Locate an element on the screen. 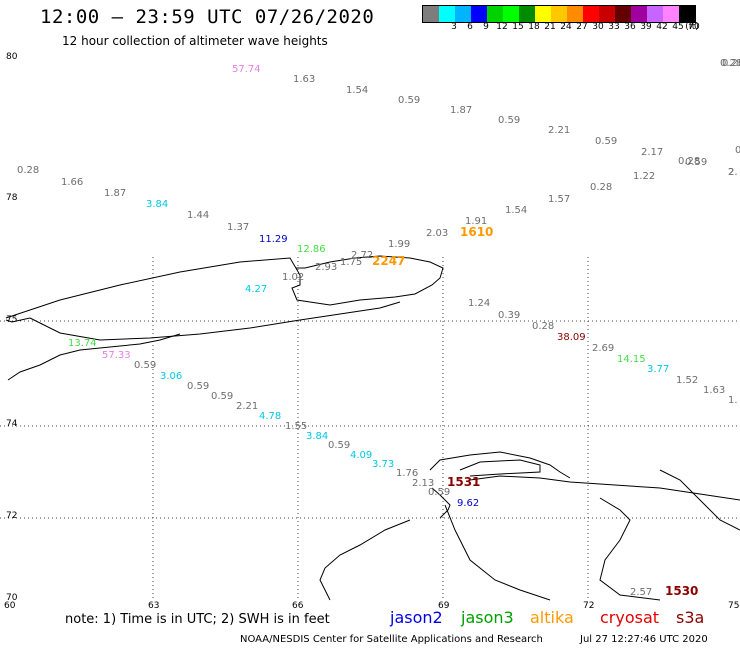 The width and height of the screenshot is (740, 650). legend-label: 42 is located at coordinates (662, 27).